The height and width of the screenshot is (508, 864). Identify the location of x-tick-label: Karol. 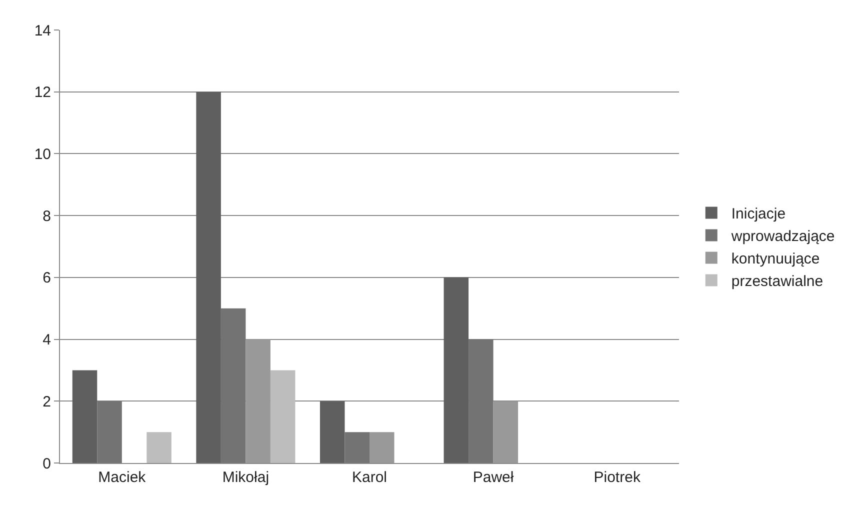
(370, 477).